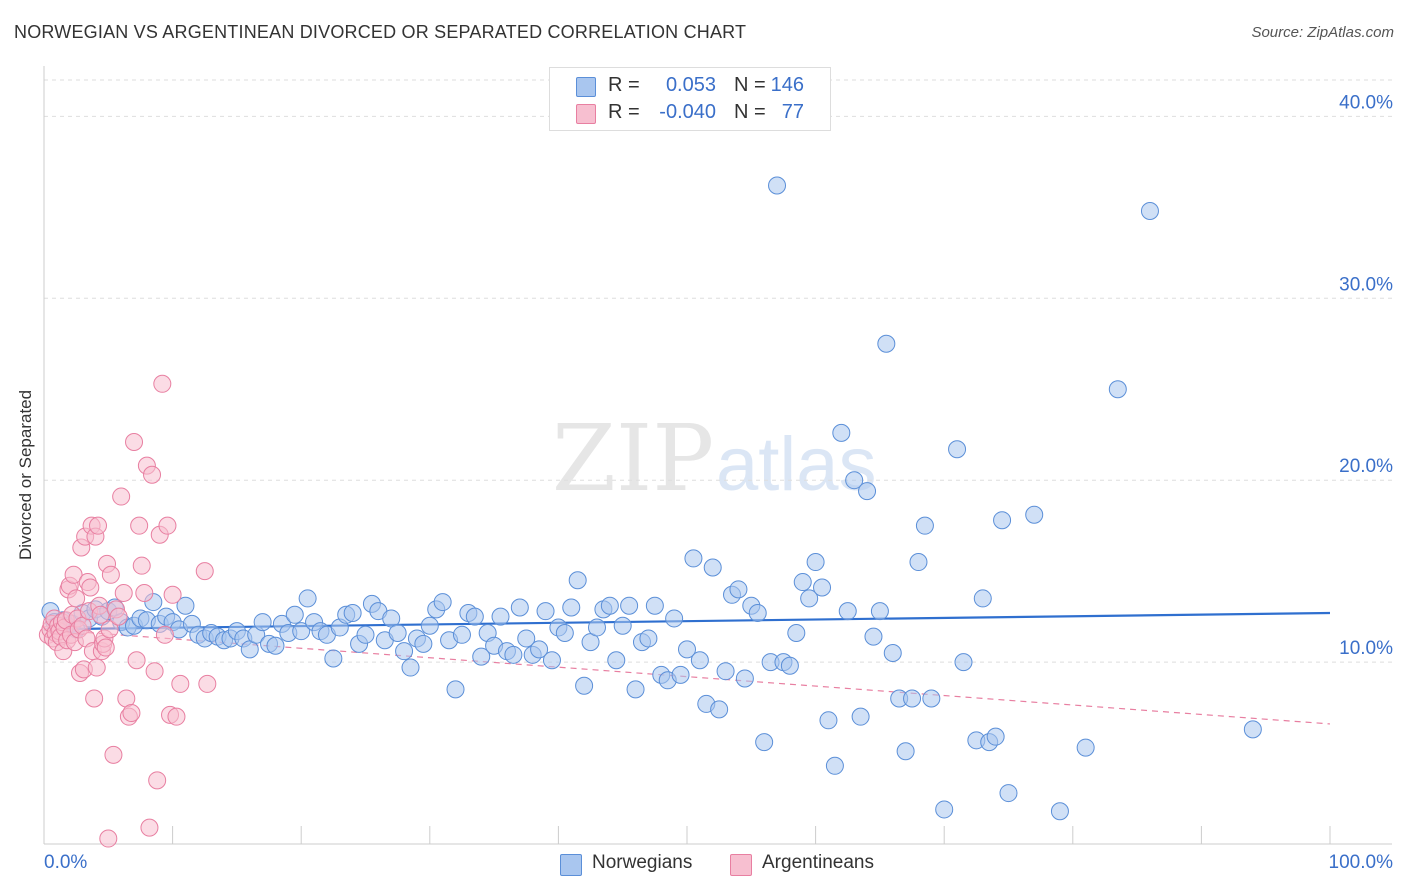 The image size is (1406, 892). What do you see at coordinates (642, 862) in the screenshot?
I see `legend-label-norwegians: Norwegians` at bounding box center [642, 862].